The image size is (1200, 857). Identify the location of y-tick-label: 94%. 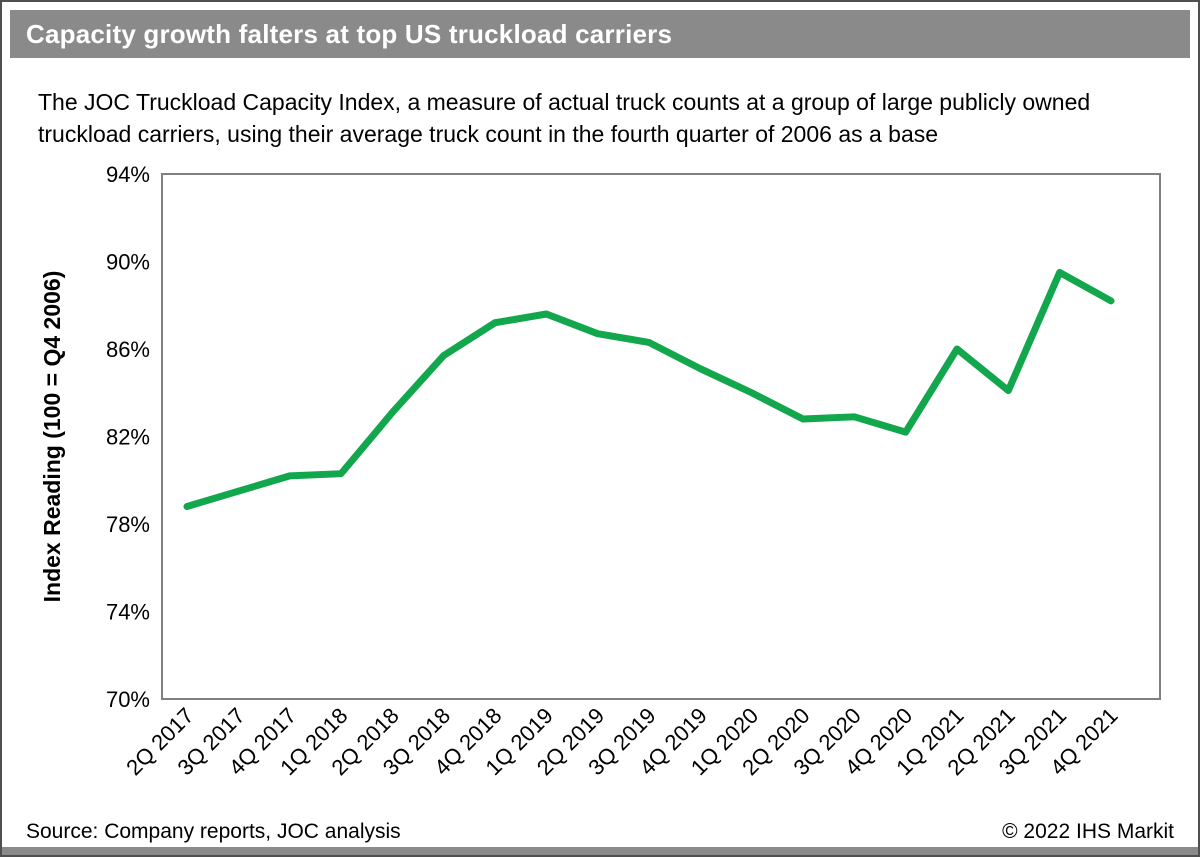
(128, 174).